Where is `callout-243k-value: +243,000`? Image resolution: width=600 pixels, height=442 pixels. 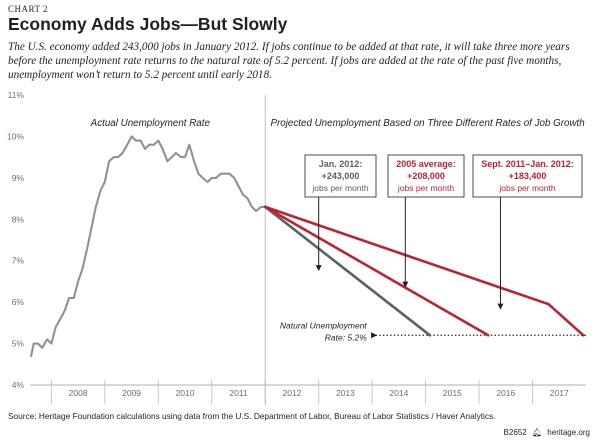 callout-243k-value: +243,000 is located at coordinates (341, 176).